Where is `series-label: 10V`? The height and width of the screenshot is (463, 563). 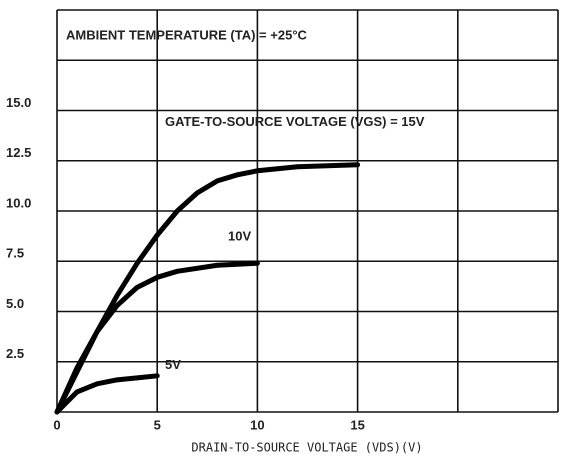
series-label: 10V is located at coordinates (239, 236).